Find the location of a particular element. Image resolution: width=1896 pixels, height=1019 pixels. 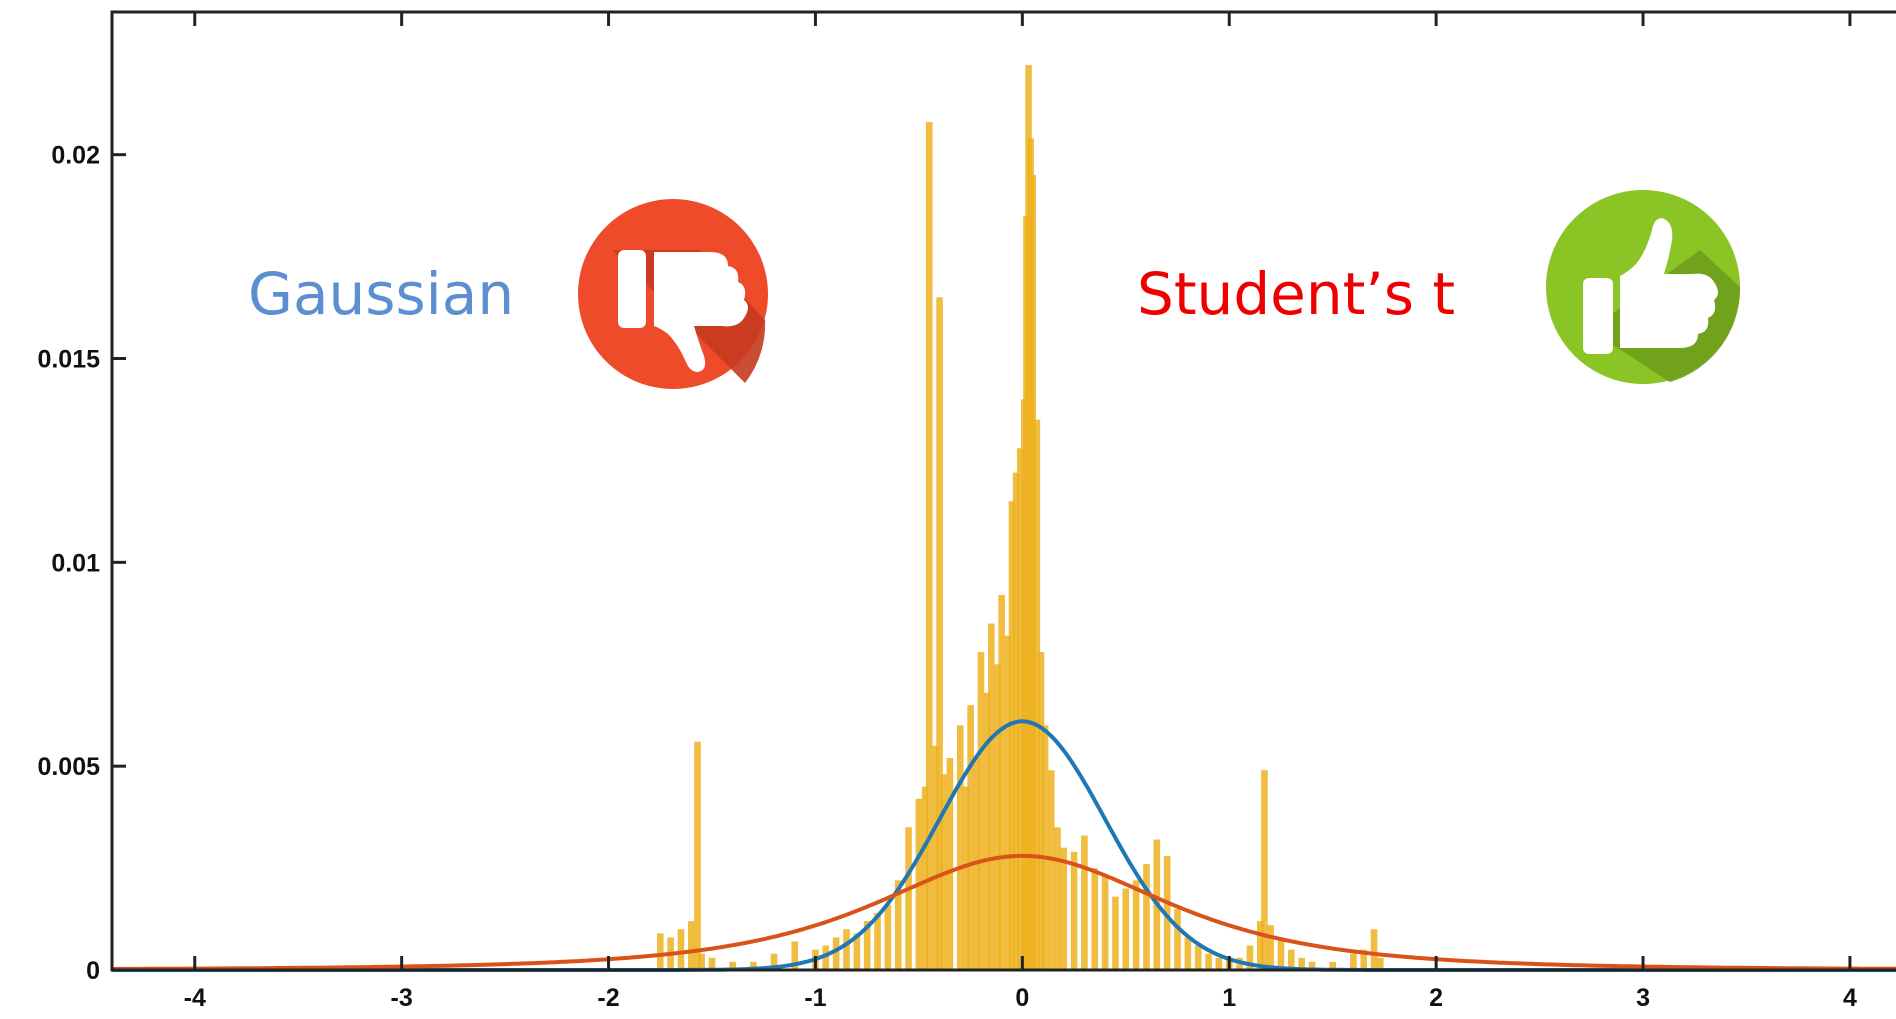

x-tick-label: 3 is located at coordinates (1643, 998).